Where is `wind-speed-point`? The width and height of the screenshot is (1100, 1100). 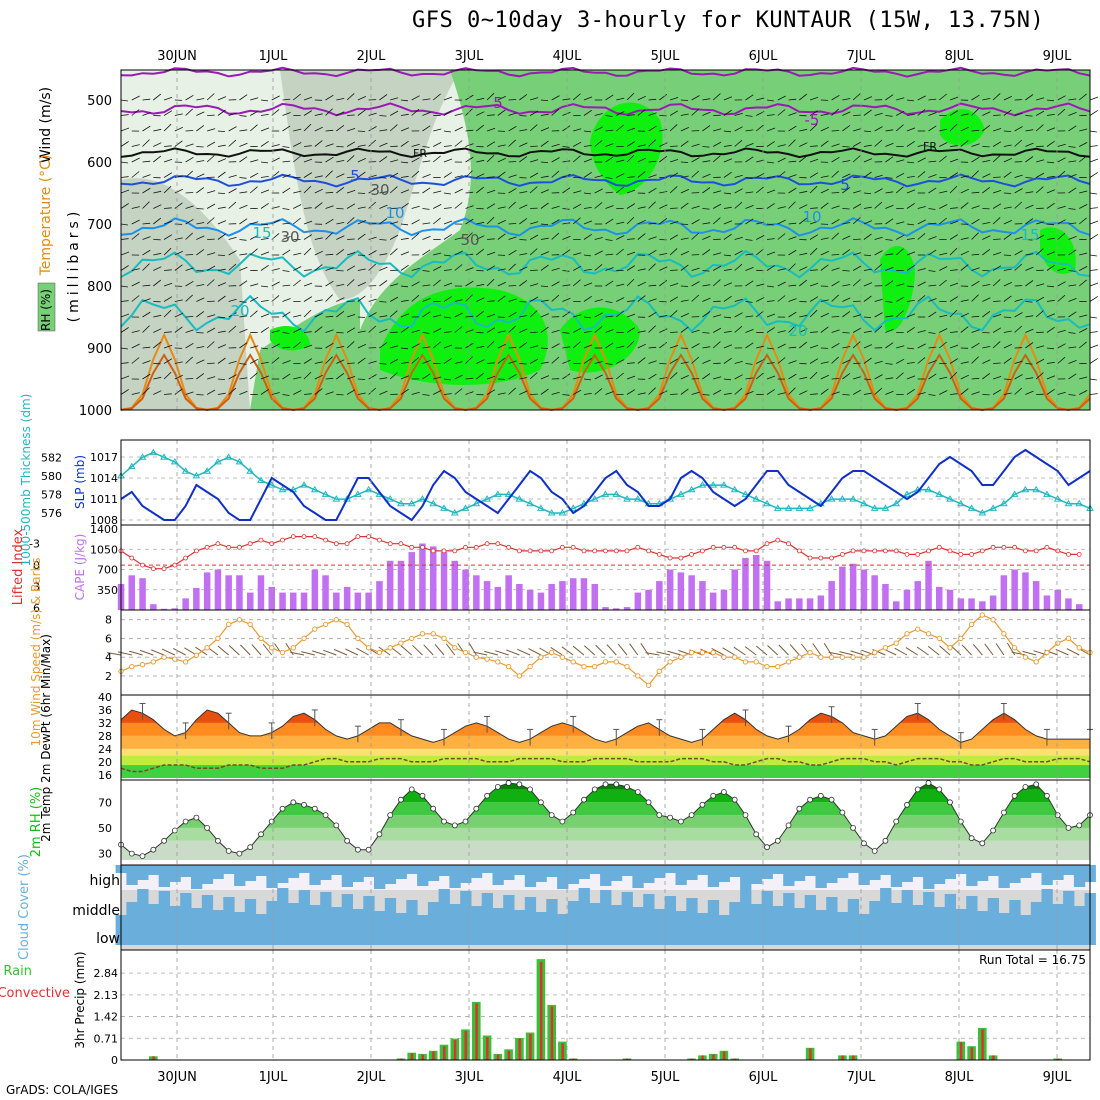
wind-speed-point is located at coordinates (401, 643).